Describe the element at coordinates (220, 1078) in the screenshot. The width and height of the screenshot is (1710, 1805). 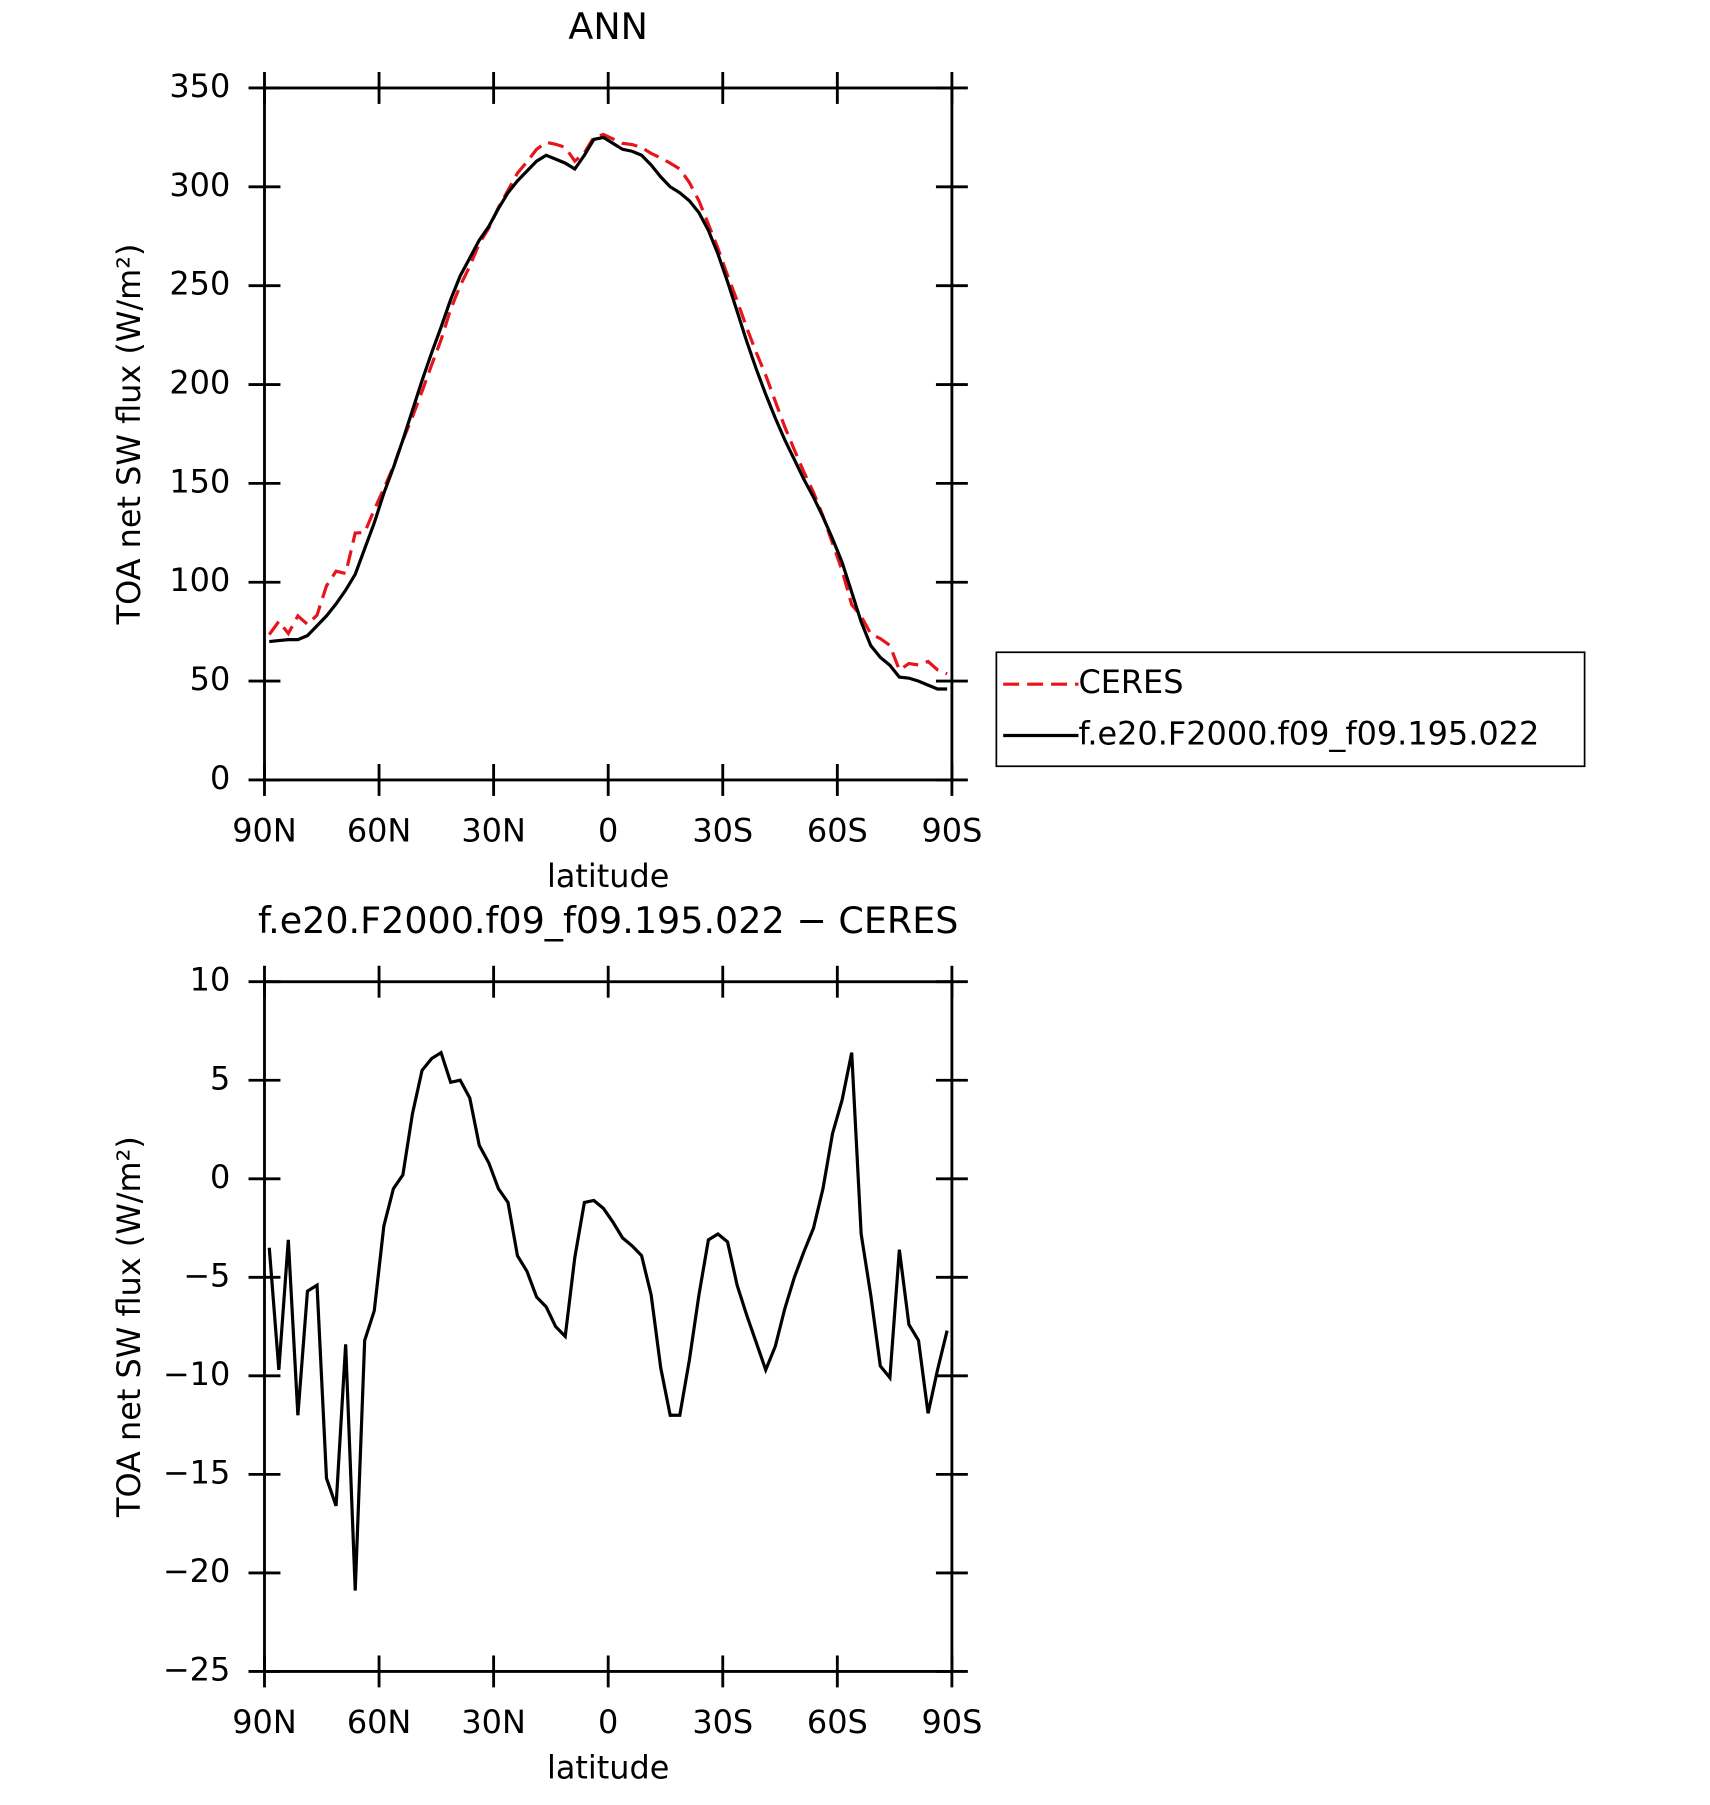
I see `y-tick-label: 5` at that location.